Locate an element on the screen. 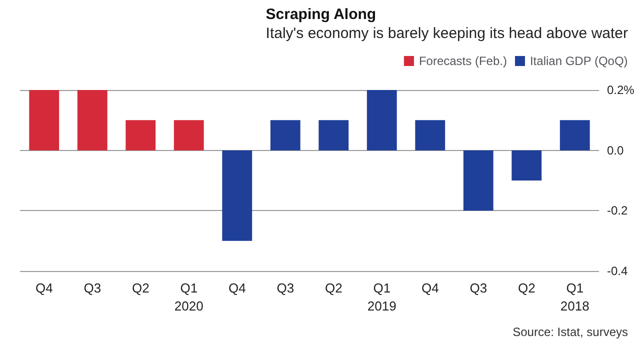  y-tick-label: 0.0 is located at coordinates (615, 150).